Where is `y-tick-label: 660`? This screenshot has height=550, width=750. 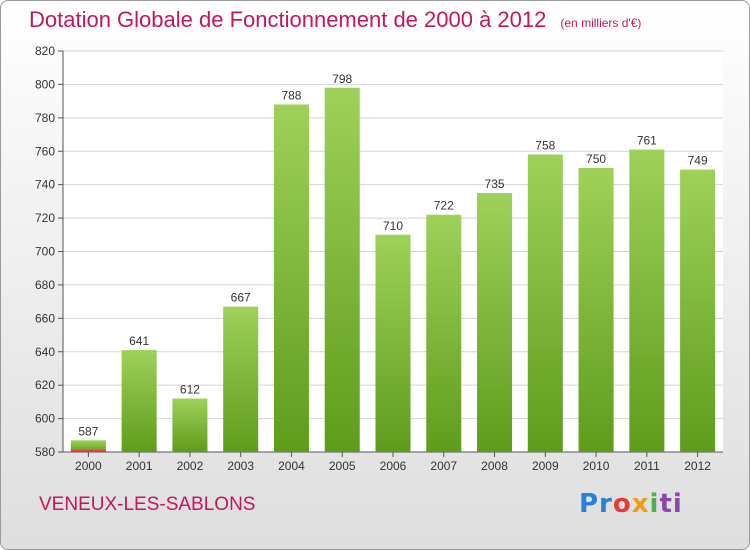 y-tick-label: 660 is located at coordinates (45, 318).